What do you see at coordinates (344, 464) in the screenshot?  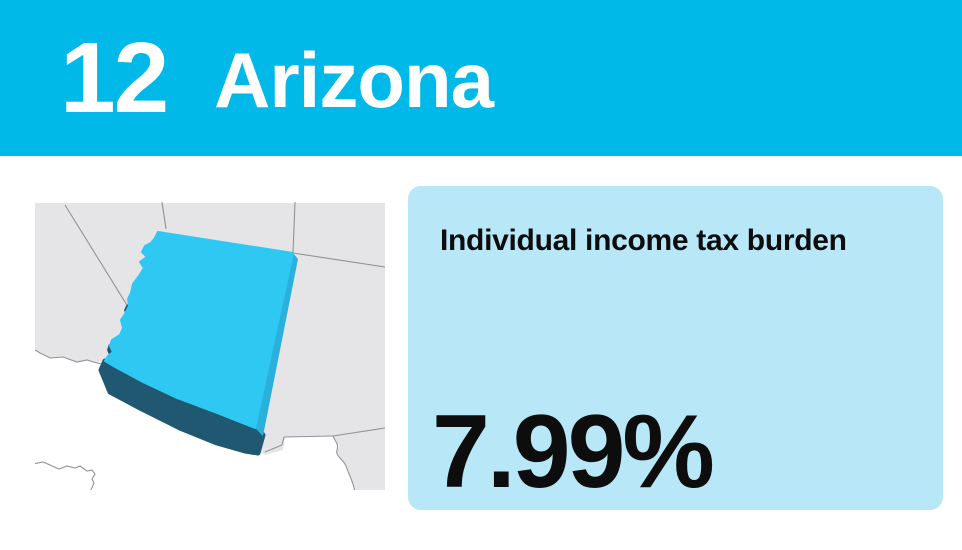 I see `border-rio-grande` at bounding box center [344, 464].